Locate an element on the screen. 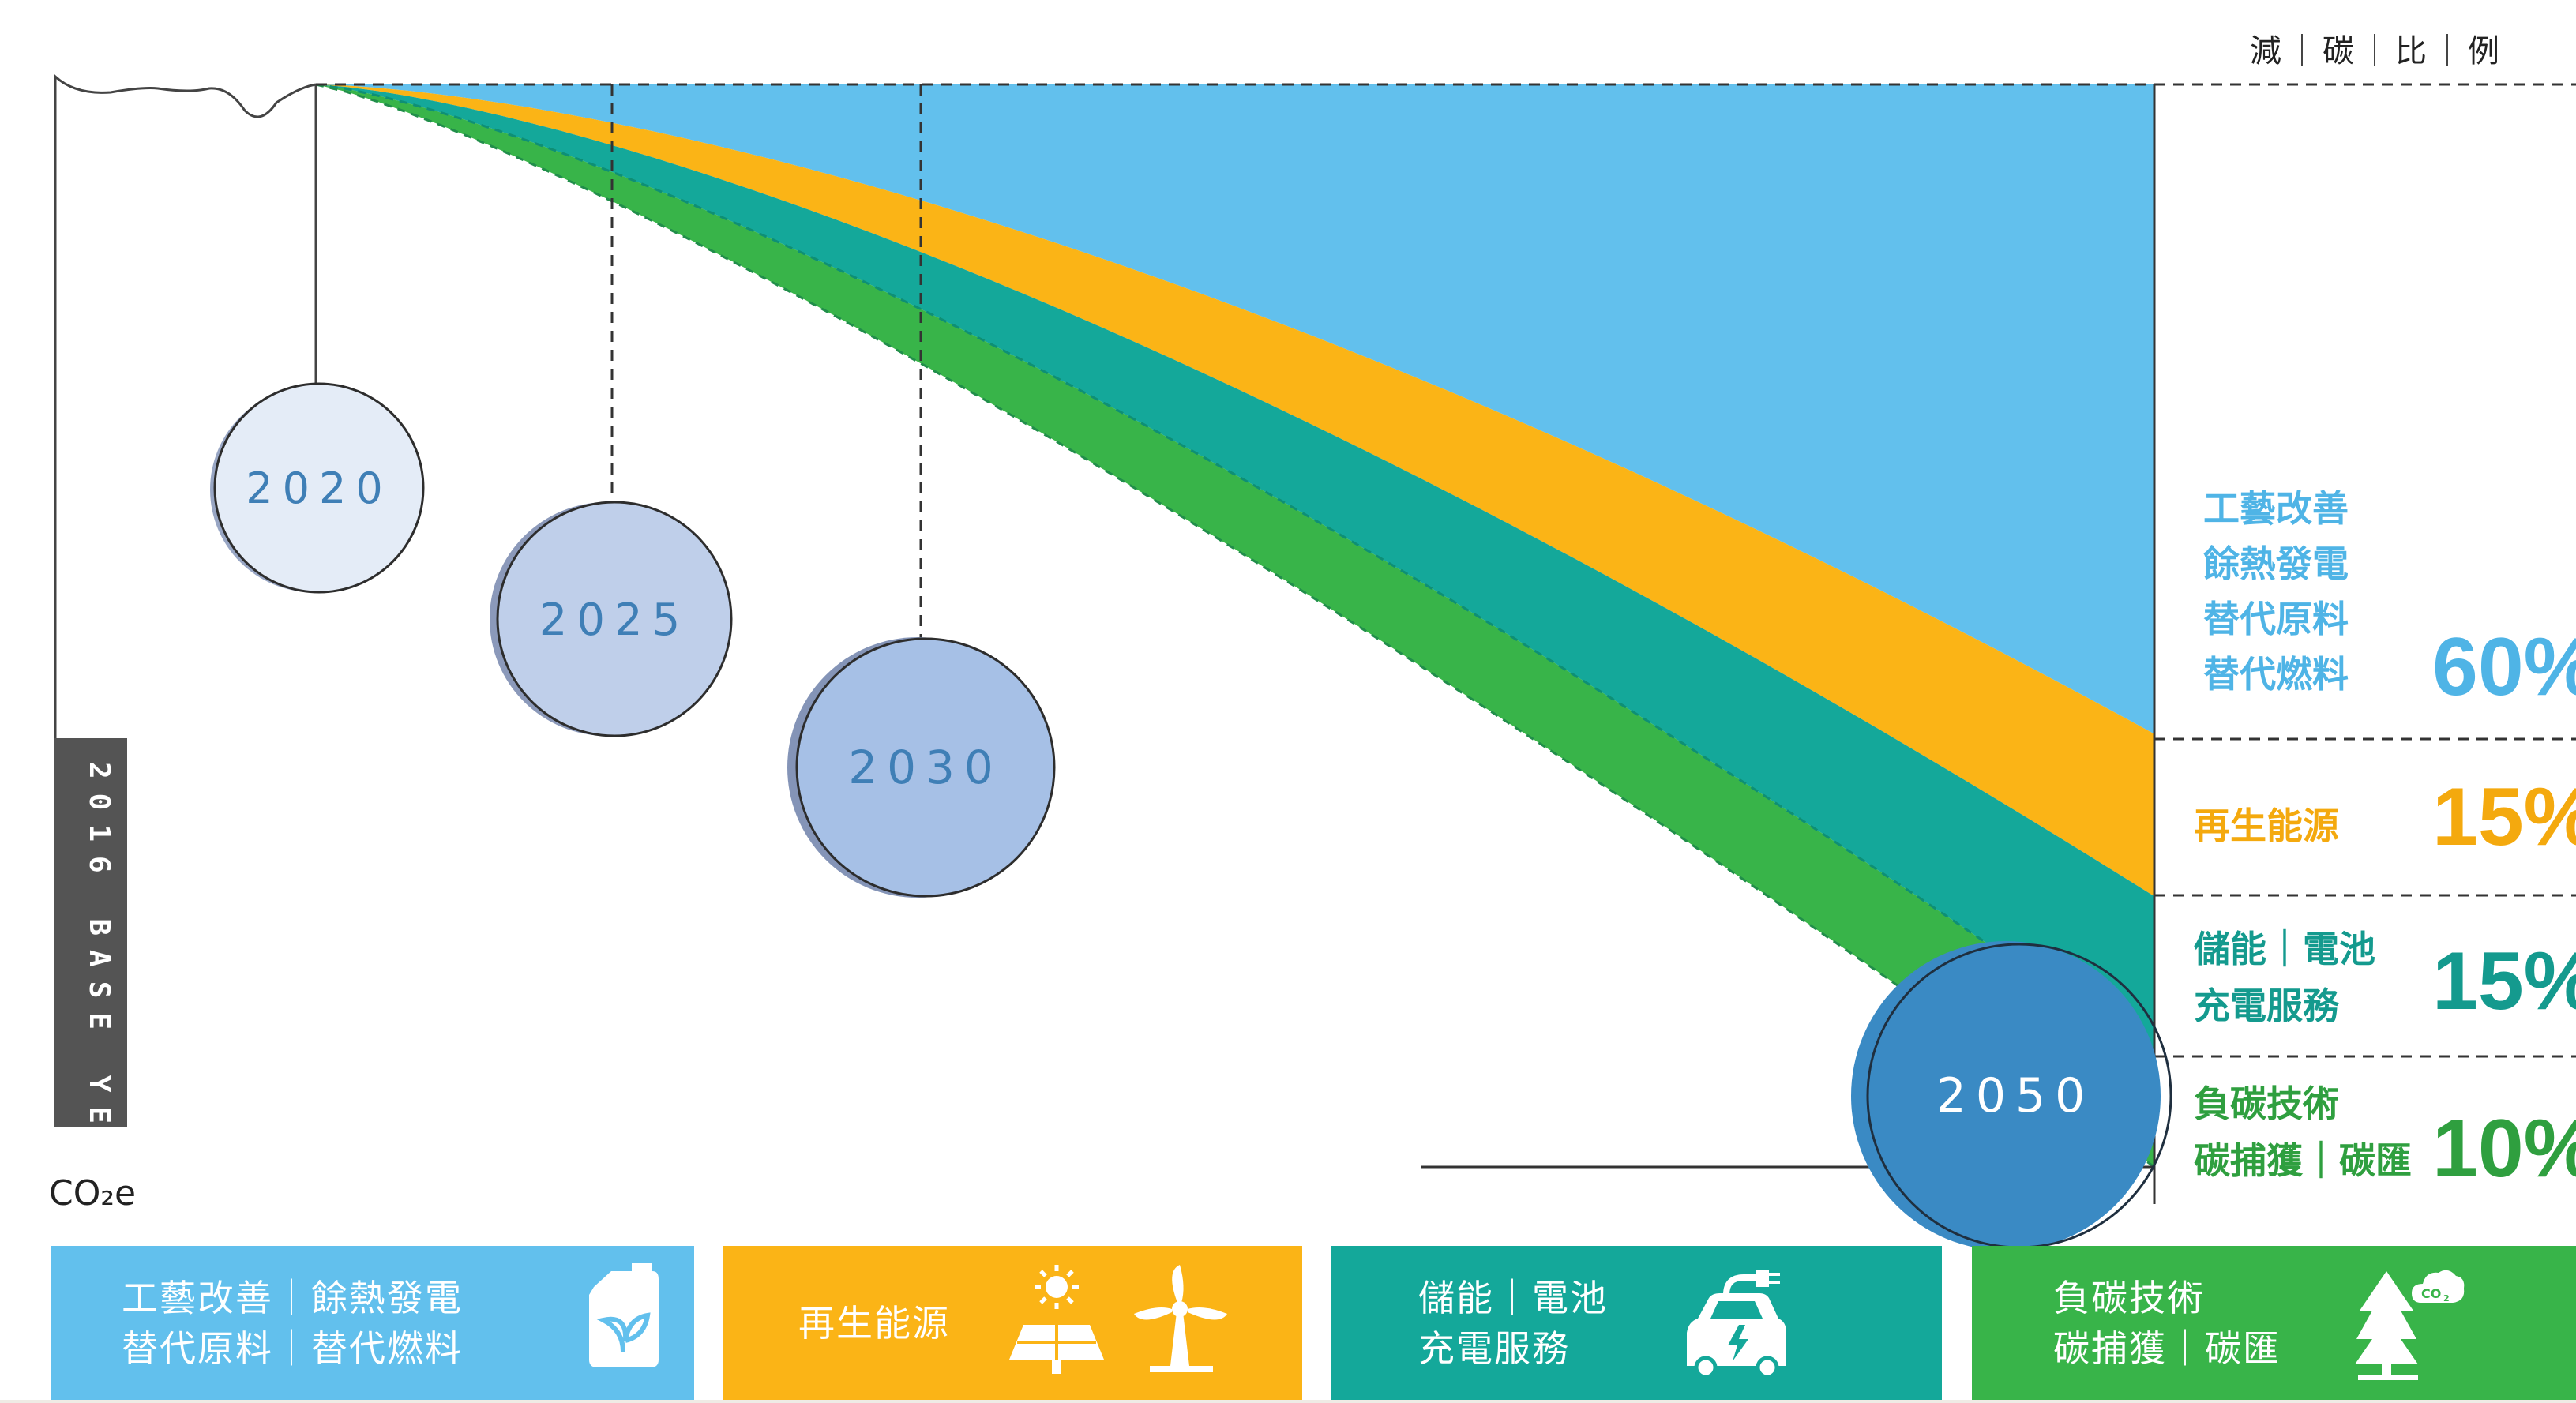  milestone-2050: 2050 is located at coordinates (2011, 1096).